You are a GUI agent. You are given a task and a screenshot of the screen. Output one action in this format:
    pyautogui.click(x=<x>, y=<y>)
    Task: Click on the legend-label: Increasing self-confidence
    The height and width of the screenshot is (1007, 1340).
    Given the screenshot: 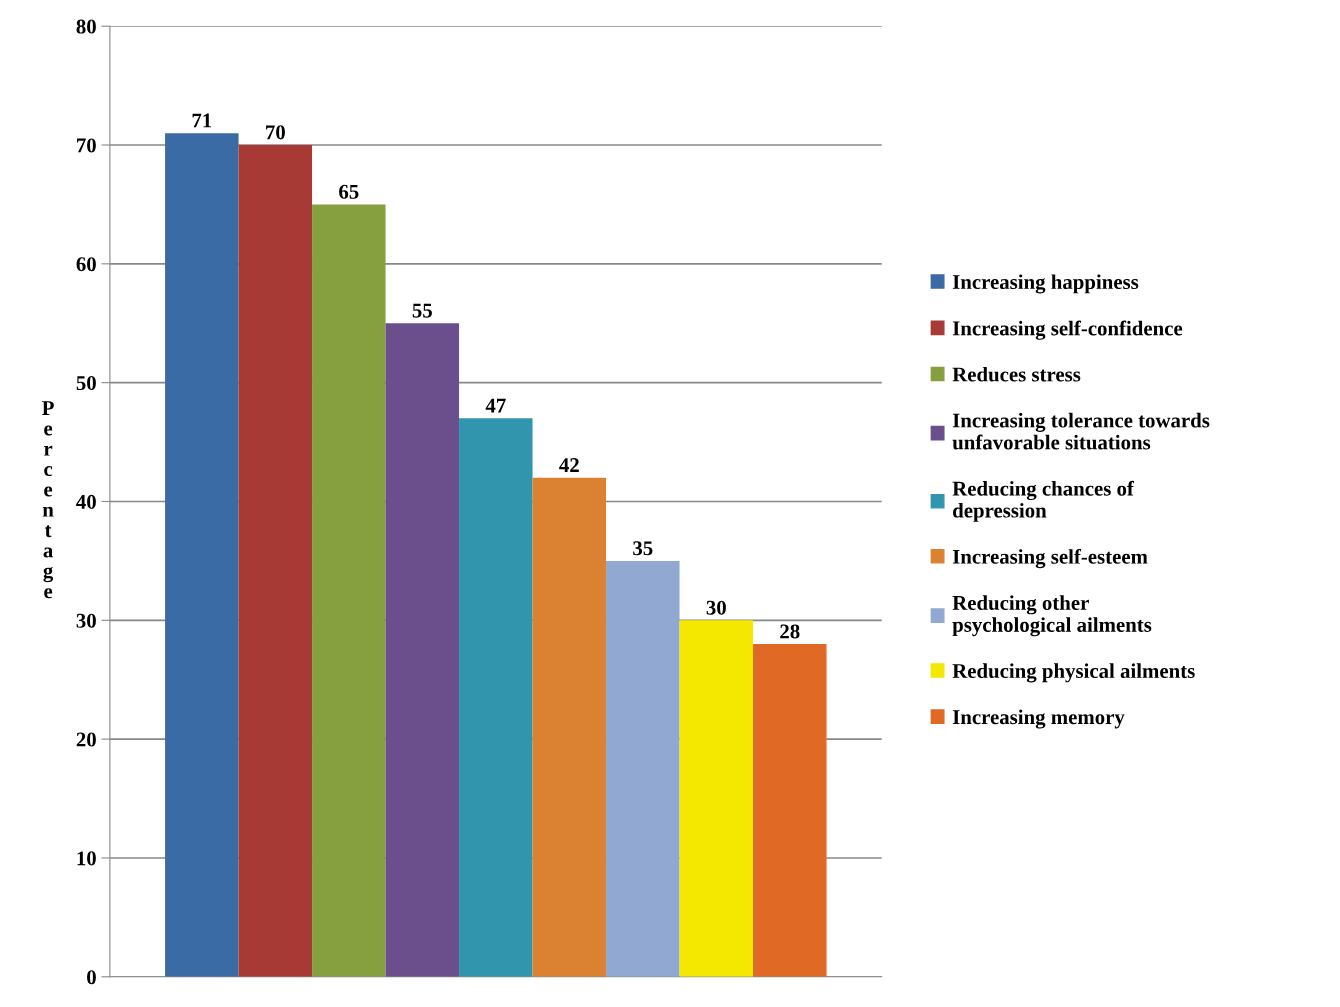 What is the action you would take?
    pyautogui.click(x=1067, y=330)
    